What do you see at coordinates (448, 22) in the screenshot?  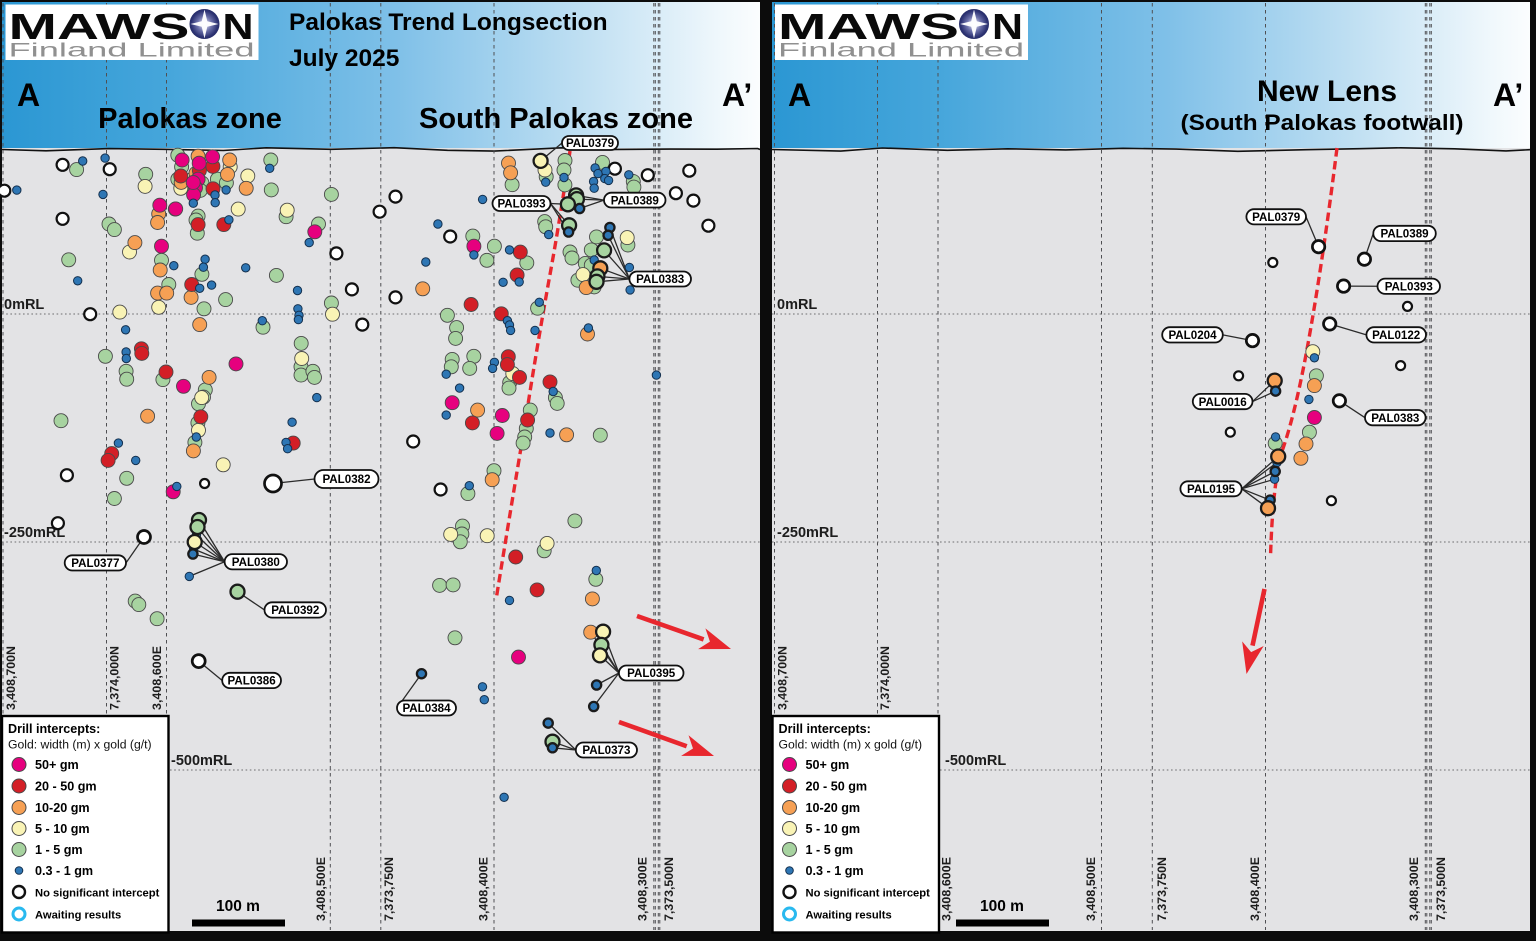 I see `svg-text: Palokas Trend Longsection` at bounding box center [448, 22].